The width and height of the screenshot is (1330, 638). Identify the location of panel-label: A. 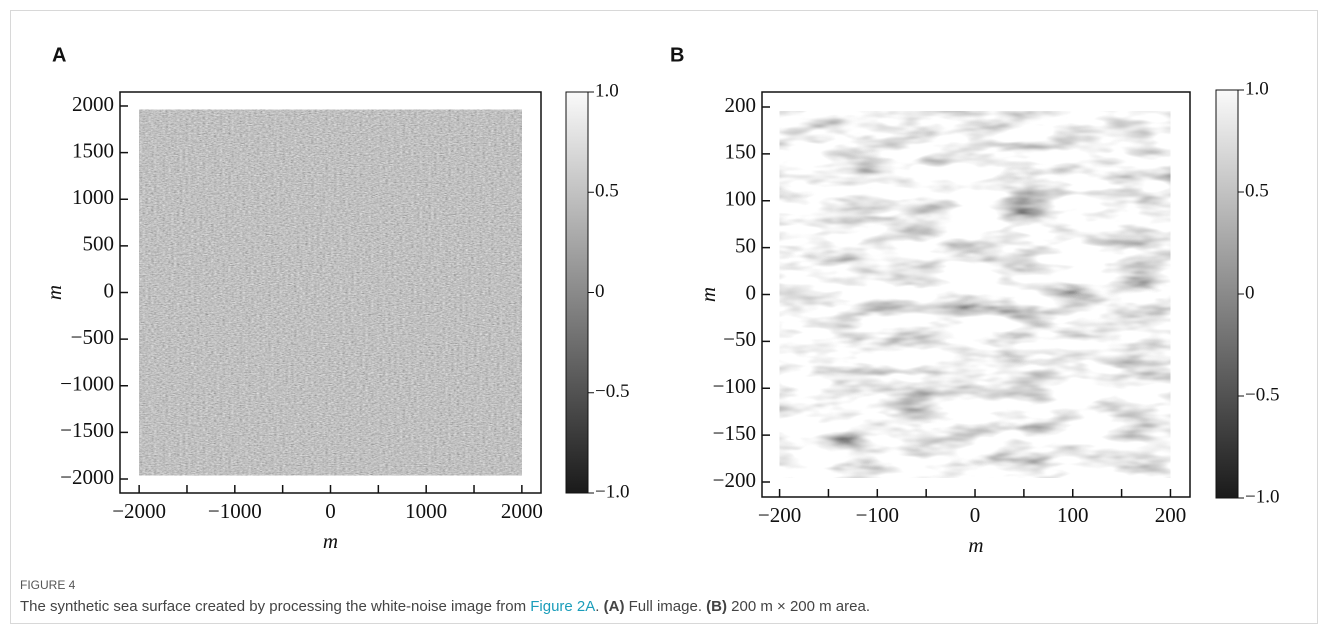
(59, 55).